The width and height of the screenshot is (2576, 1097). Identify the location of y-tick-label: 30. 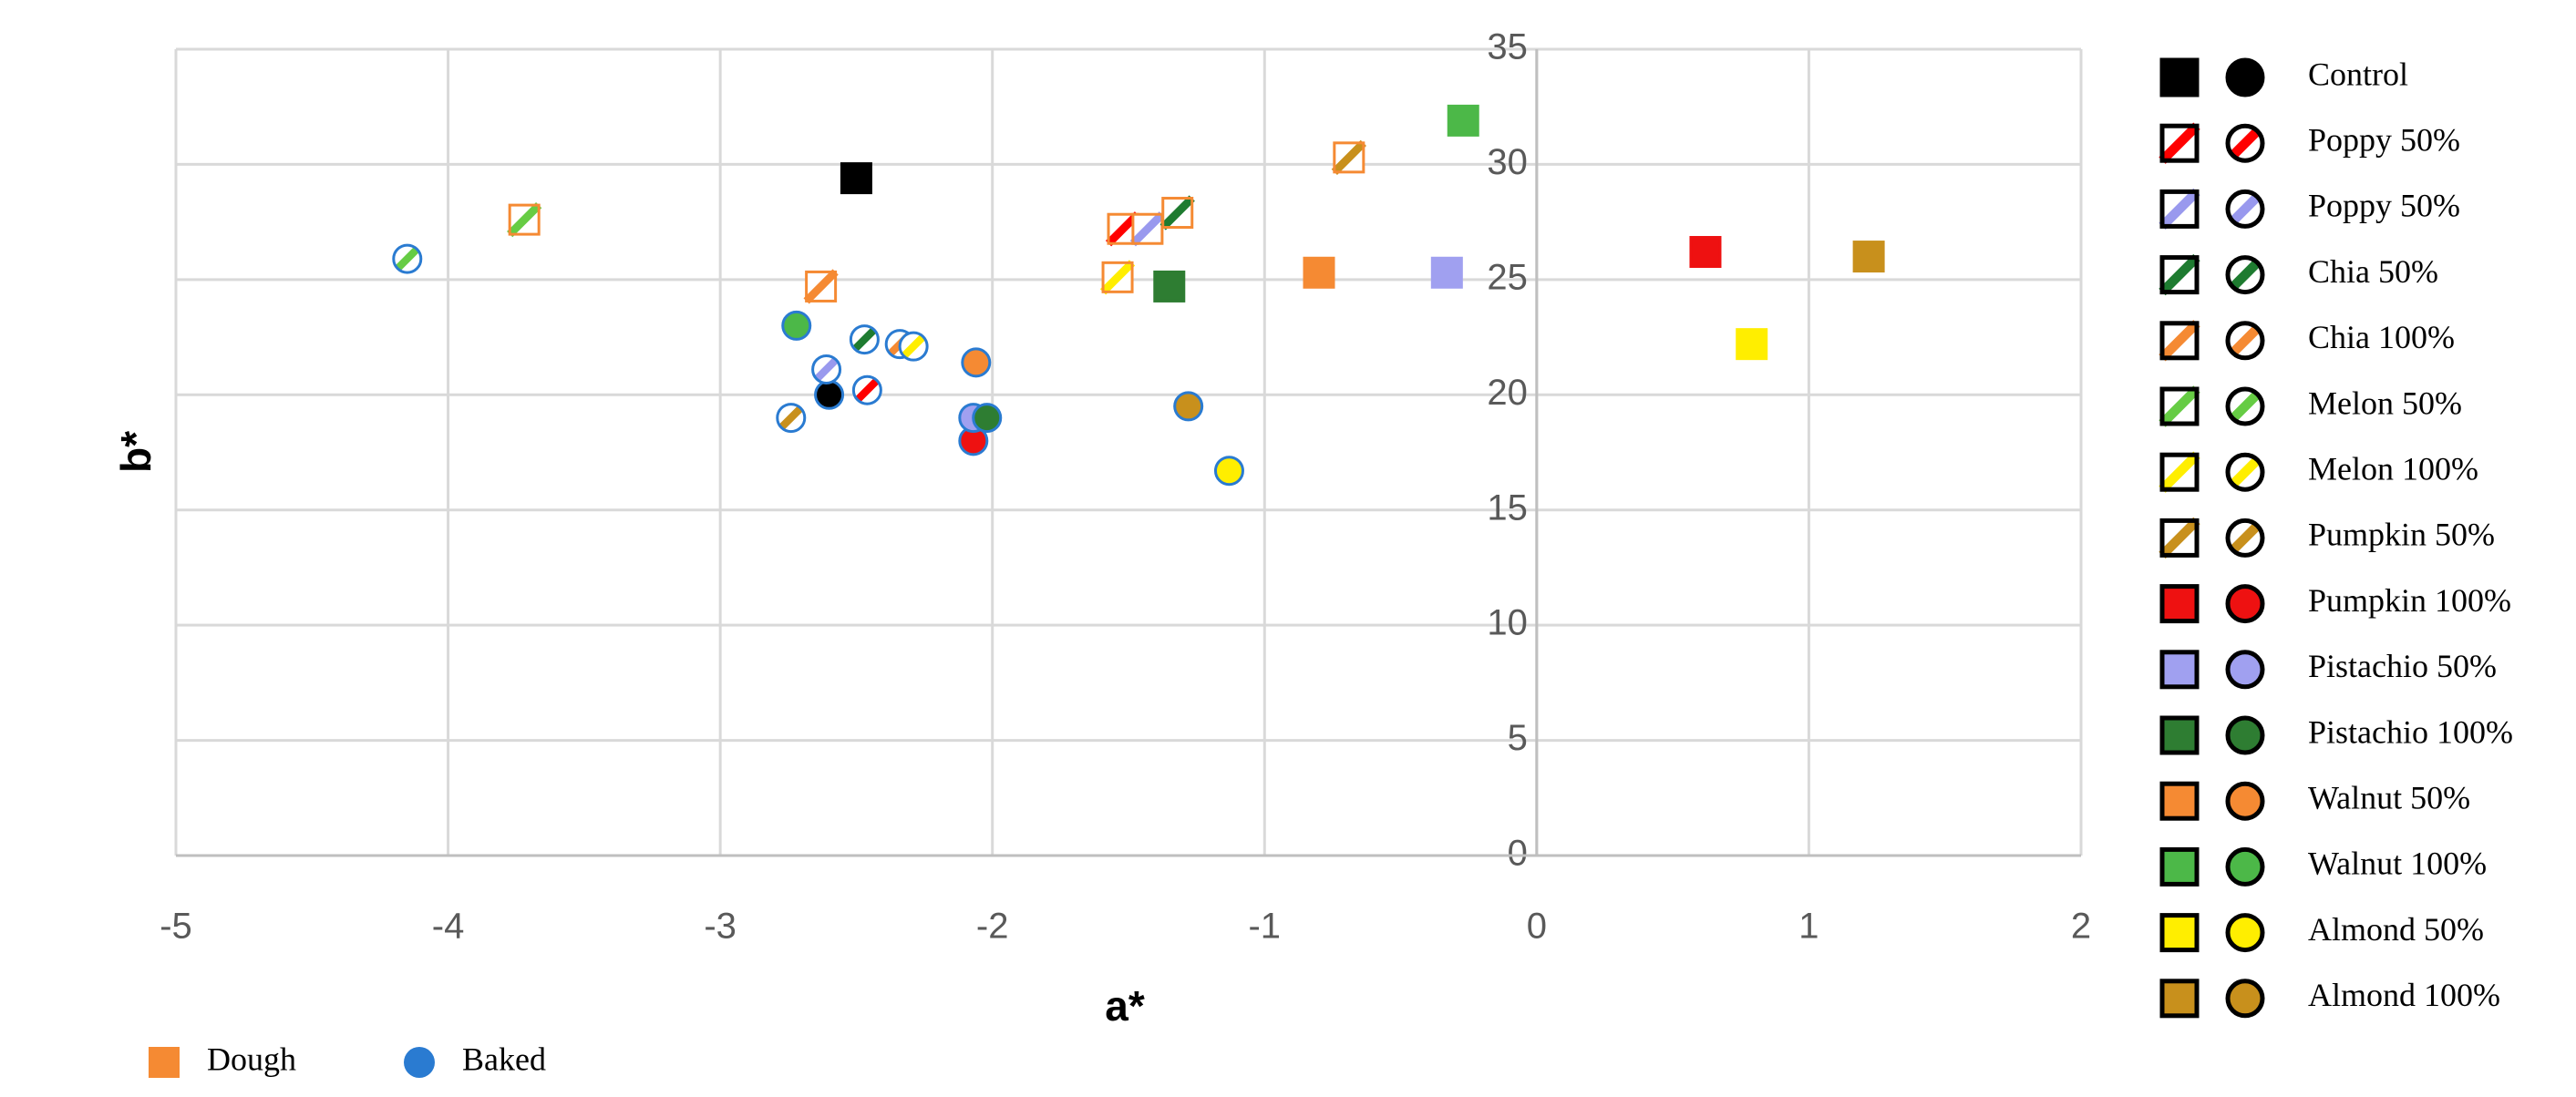
(1507, 162).